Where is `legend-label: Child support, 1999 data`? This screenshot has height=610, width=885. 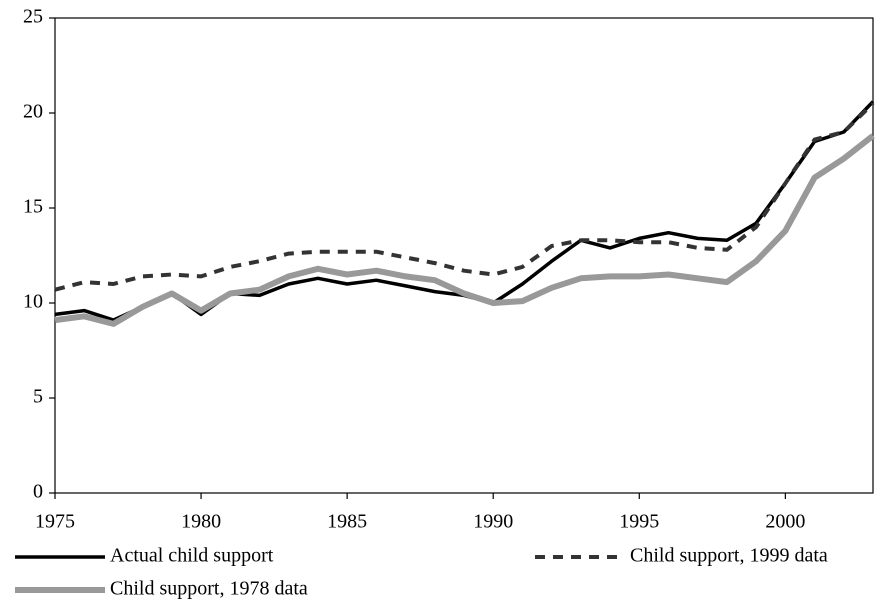
legend-label: Child support, 1999 data is located at coordinates (729, 556).